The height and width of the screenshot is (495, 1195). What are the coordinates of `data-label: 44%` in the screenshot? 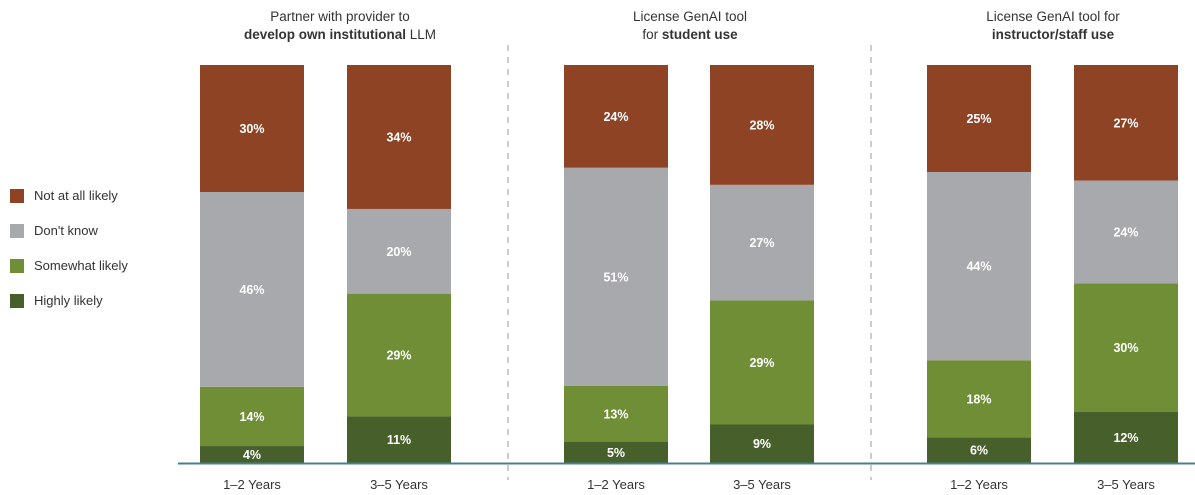 It's located at (978, 267).